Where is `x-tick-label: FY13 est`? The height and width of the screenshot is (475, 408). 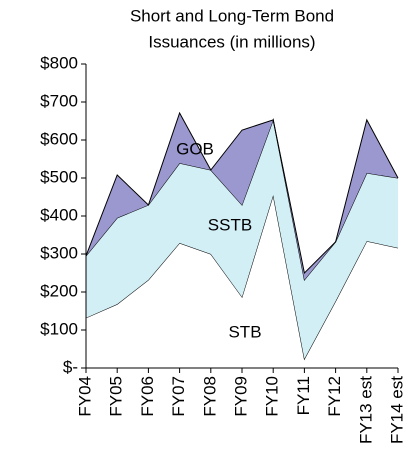 x-tick-label: FY13 est is located at coordinates (365, 410).